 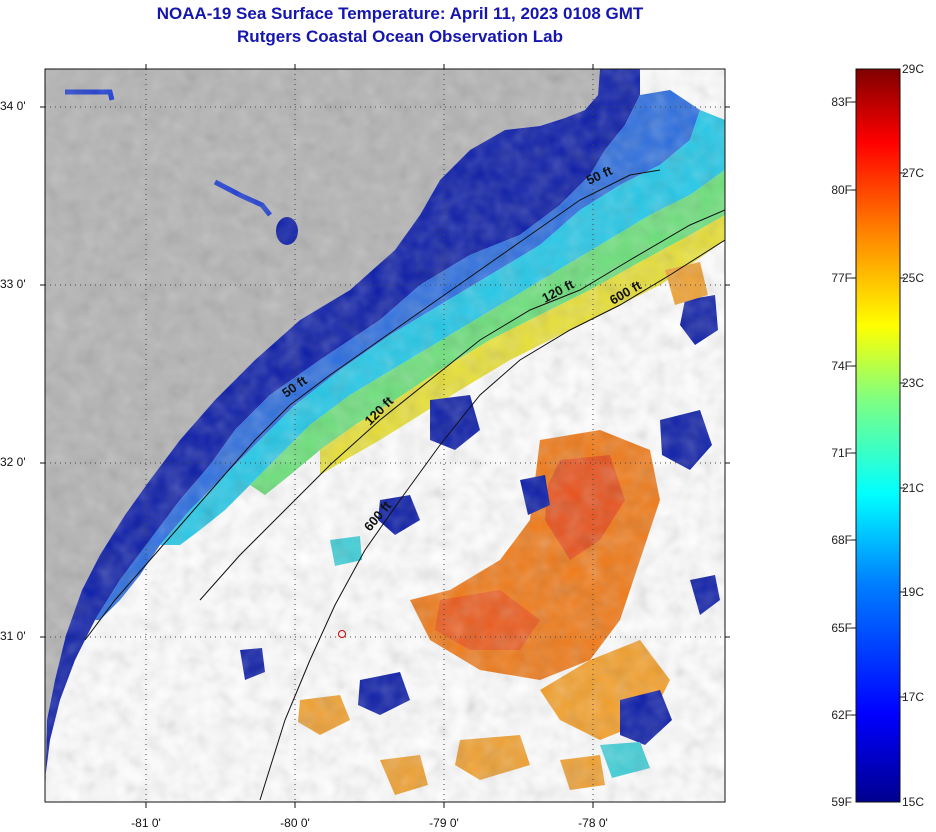 I want to click on colorbar-label-83f: 83F, so click(x=841, y=102).